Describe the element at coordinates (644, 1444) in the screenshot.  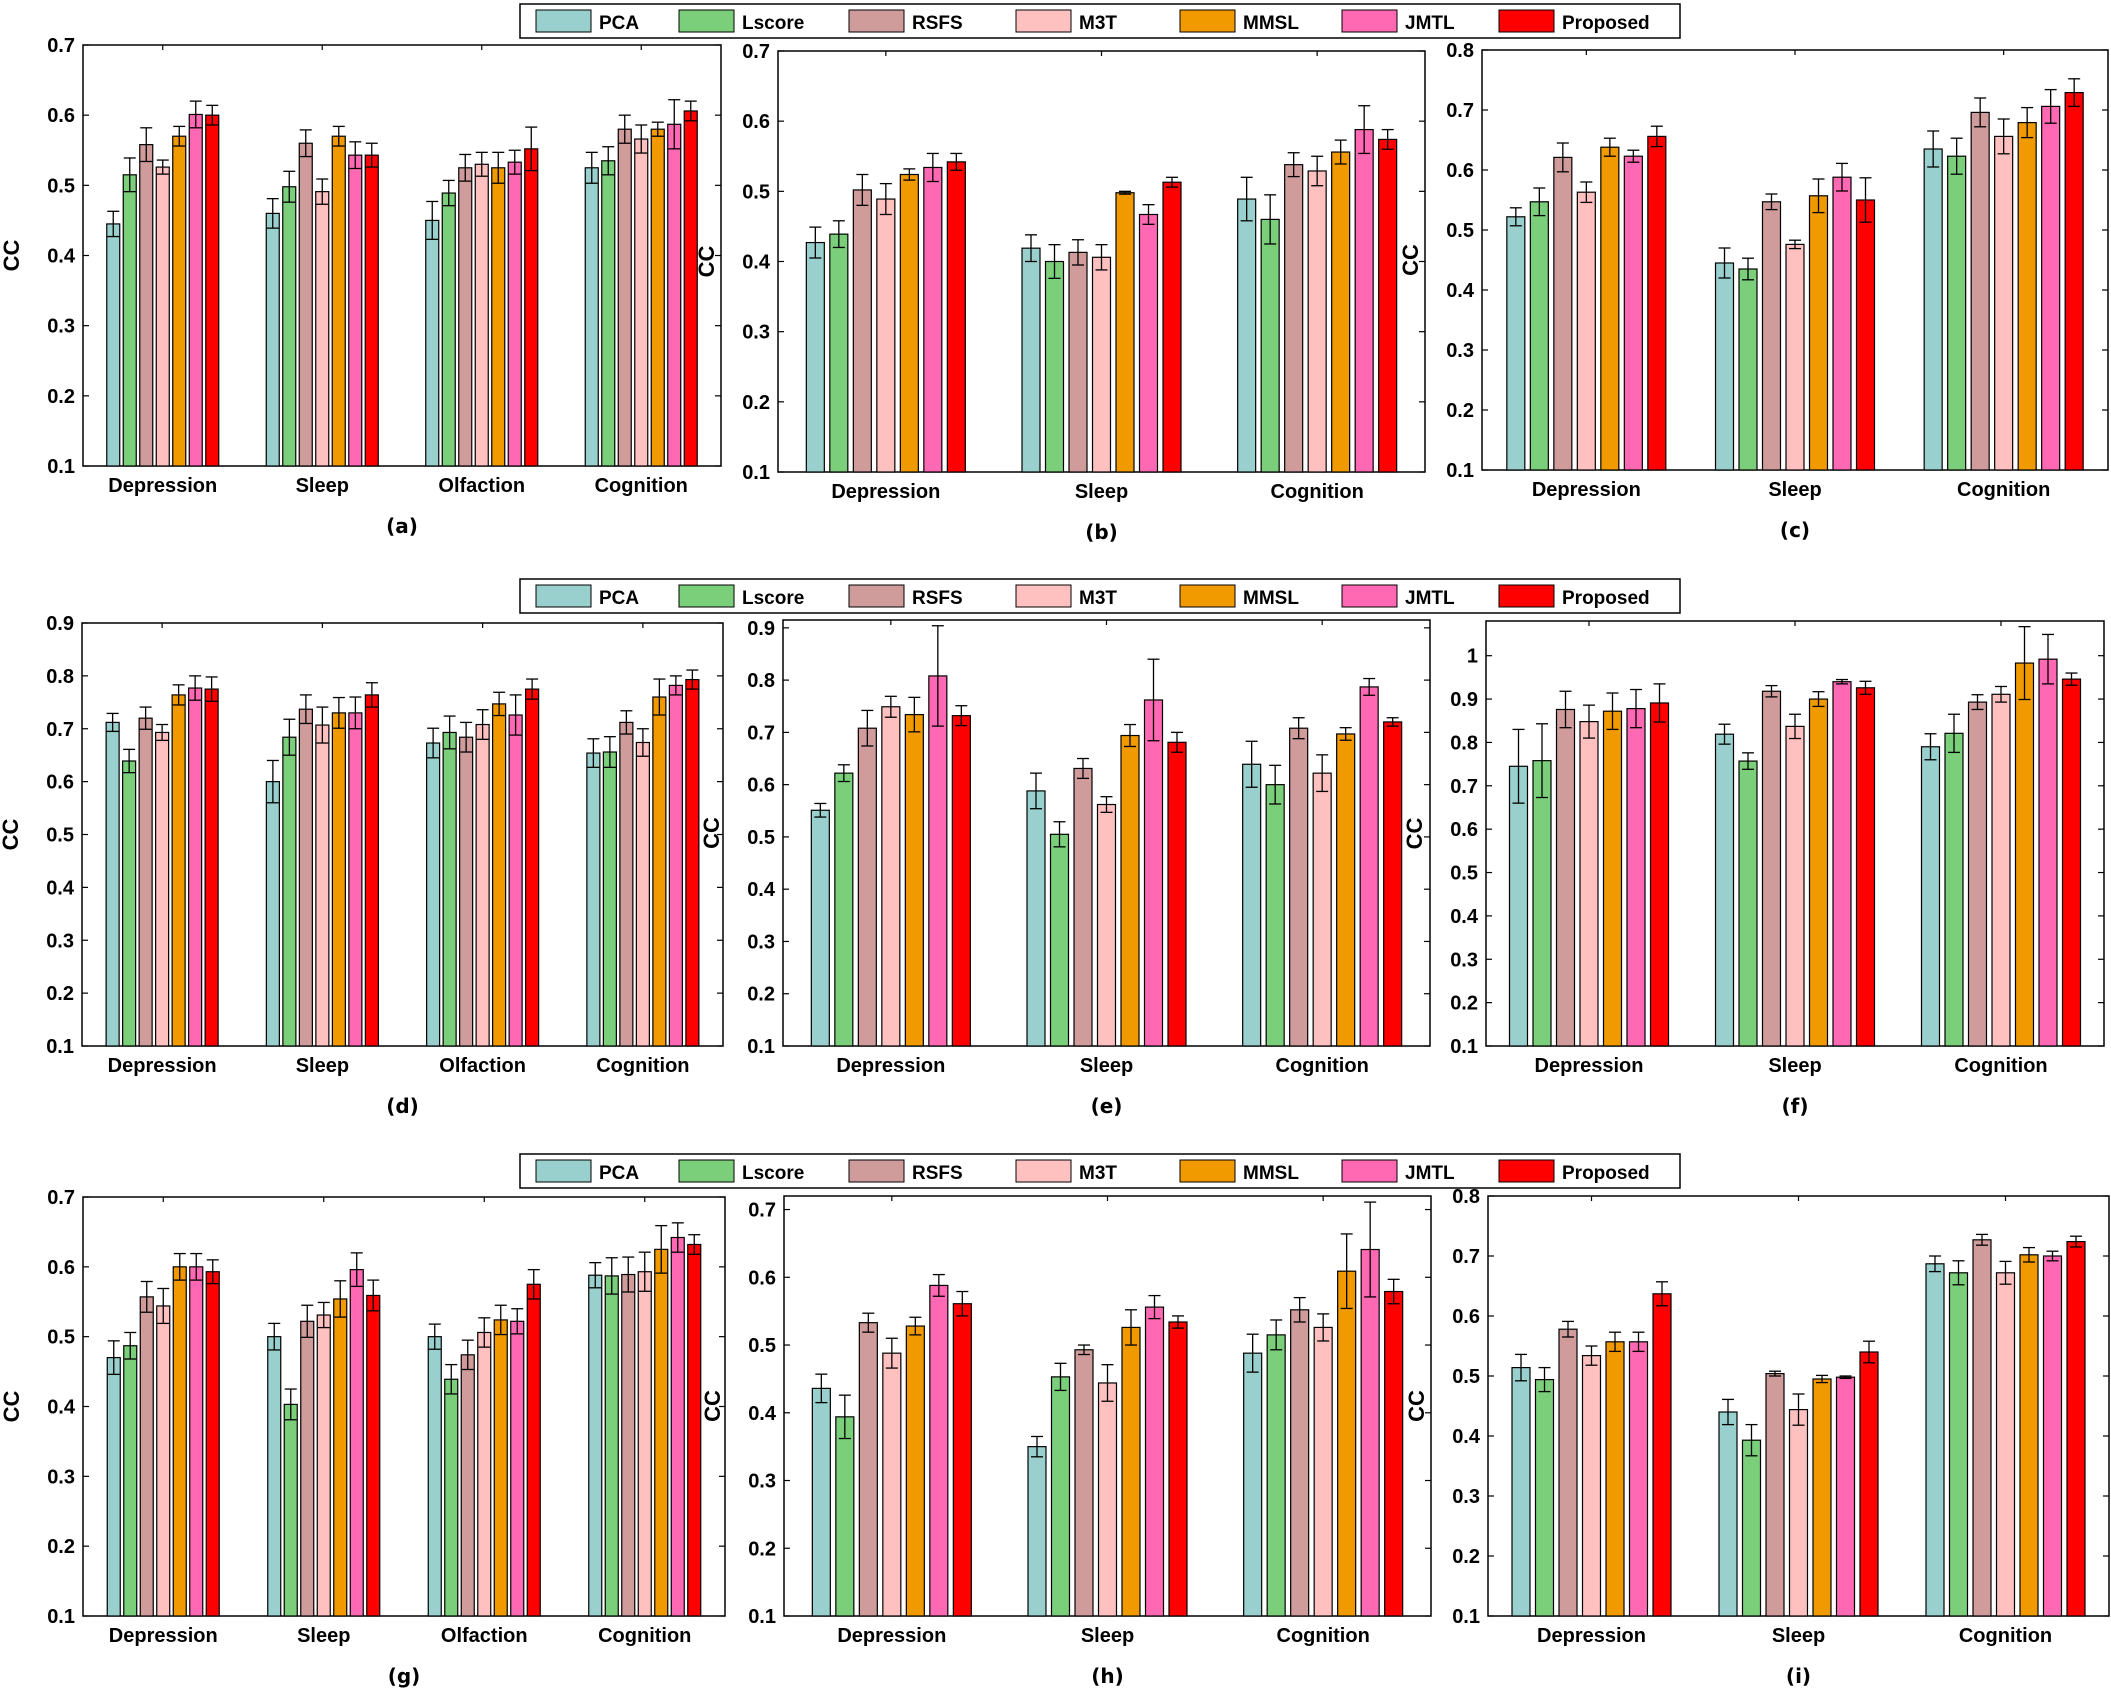
I see `bar-m3t-cognition` at that location.